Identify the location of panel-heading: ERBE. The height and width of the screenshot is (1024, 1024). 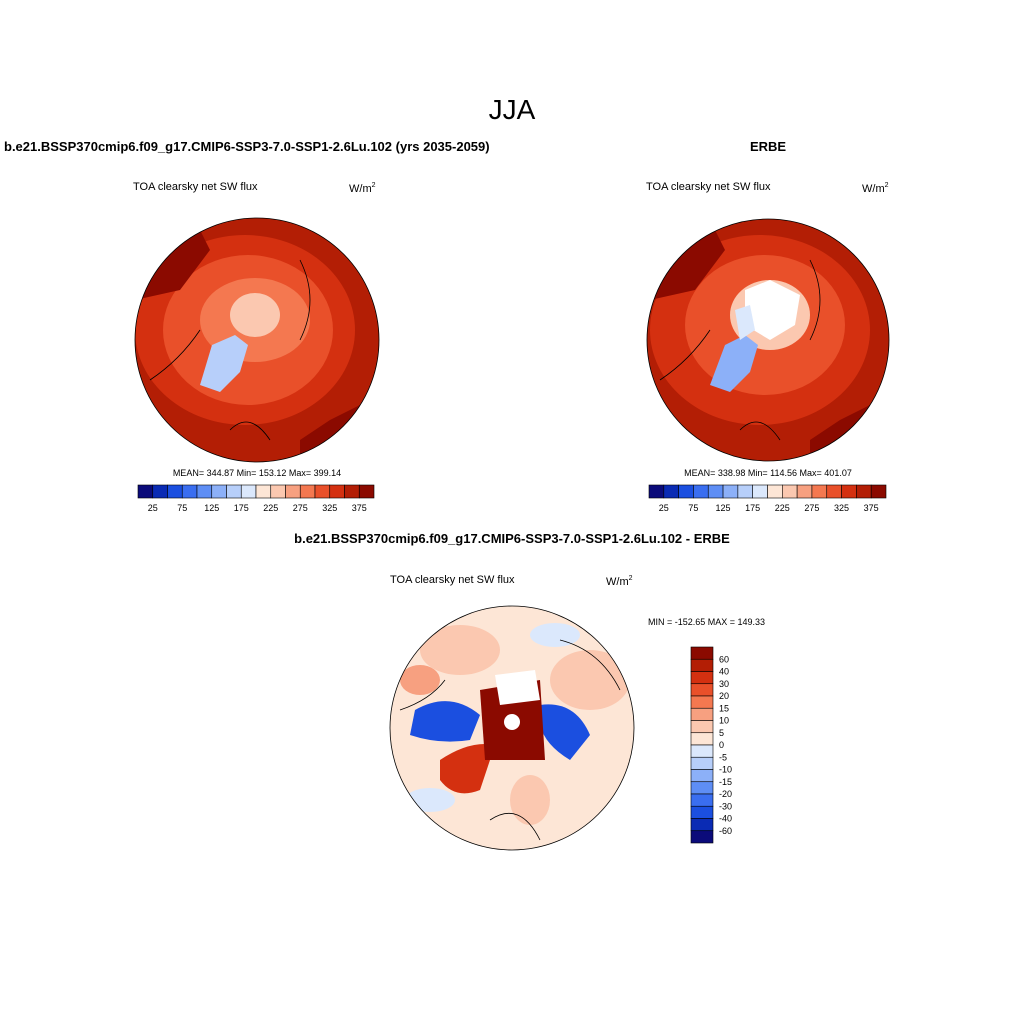
(768, 146).